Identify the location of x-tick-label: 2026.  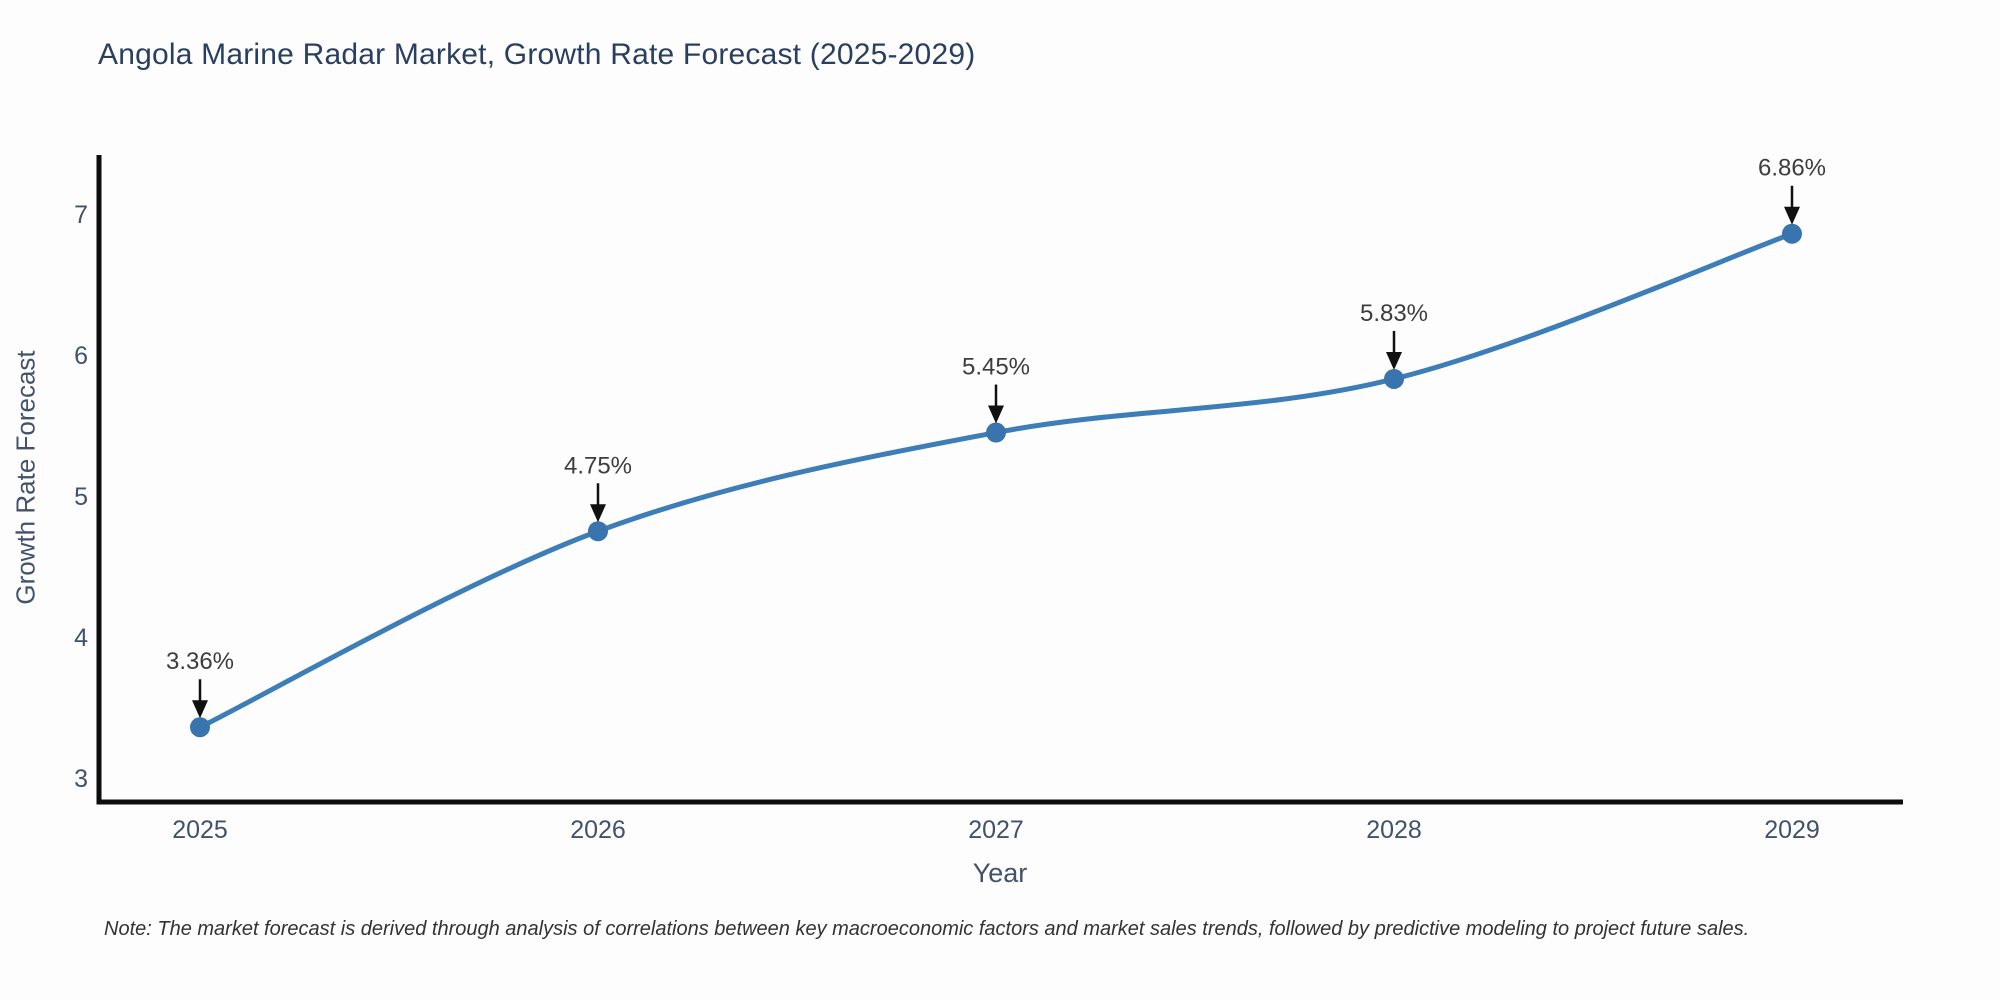
(598, 830).